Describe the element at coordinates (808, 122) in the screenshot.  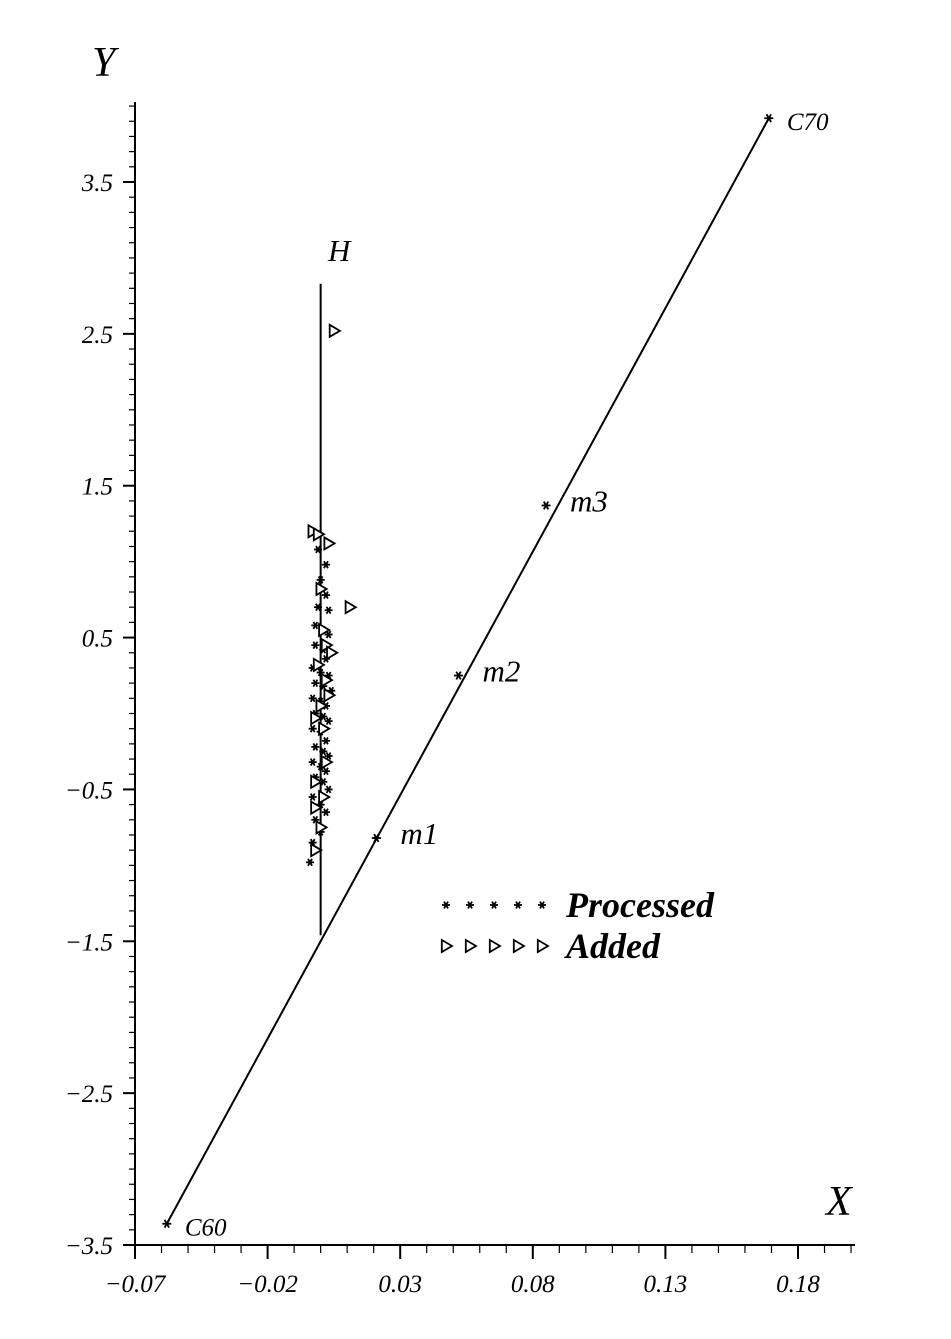
I see `label-c70: C70` at that location.